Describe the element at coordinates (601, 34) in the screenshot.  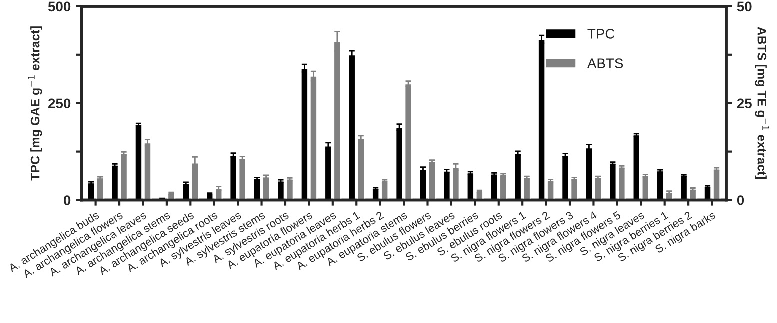
I see `legend-label: TPC` at that location.